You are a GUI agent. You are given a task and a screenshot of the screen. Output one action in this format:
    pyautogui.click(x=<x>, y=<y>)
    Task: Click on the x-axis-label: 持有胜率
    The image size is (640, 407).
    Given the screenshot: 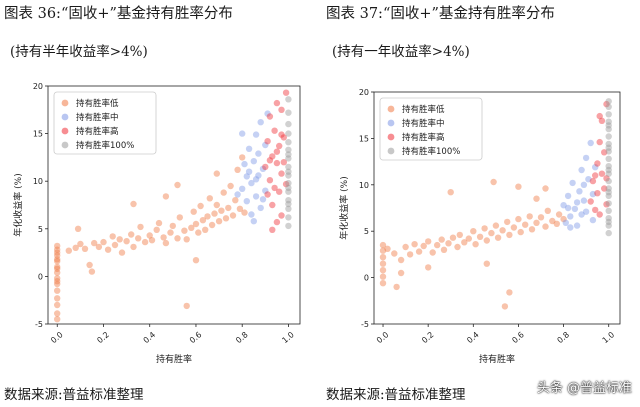 What is the action you would take?
    pyautogui.click(x=174, y=359)
    